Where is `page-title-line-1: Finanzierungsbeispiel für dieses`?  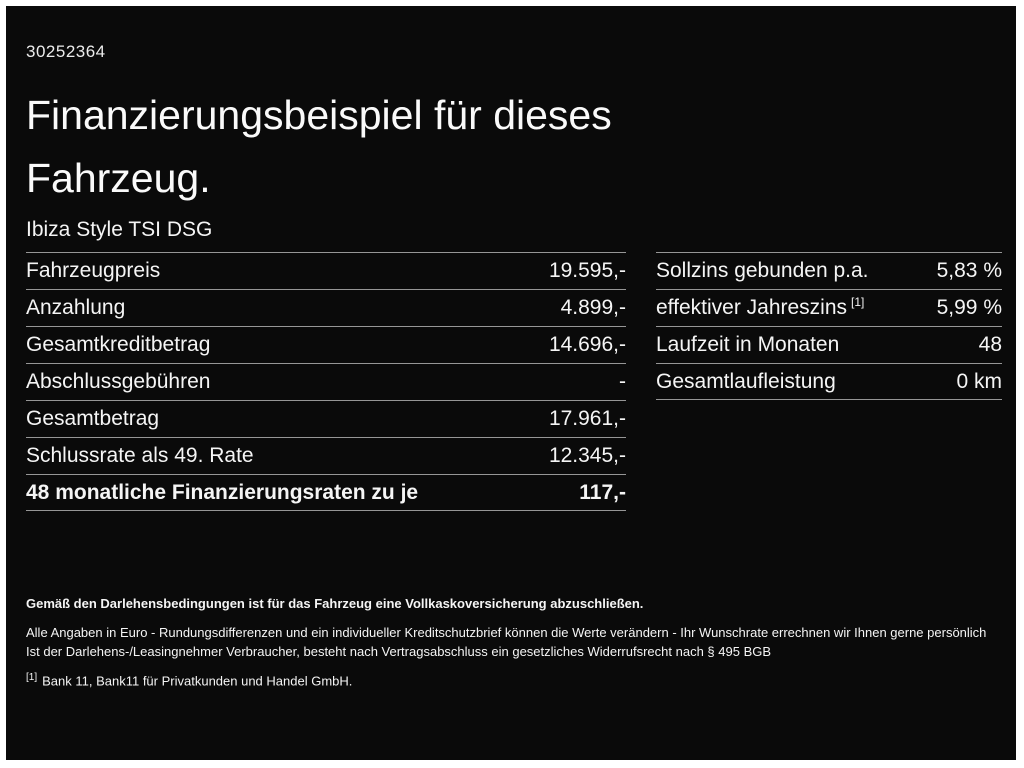
page-title-line-1: Finanzierungsbeispiel für dieses is located at coordinates (319, 115).